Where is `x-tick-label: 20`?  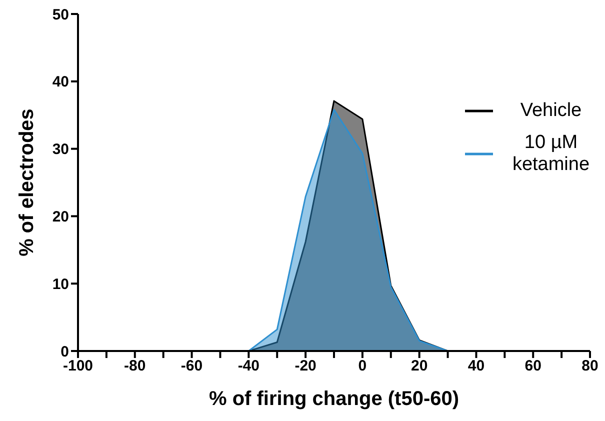 x-tick-label: 20 is located at coordinates (419, 366).